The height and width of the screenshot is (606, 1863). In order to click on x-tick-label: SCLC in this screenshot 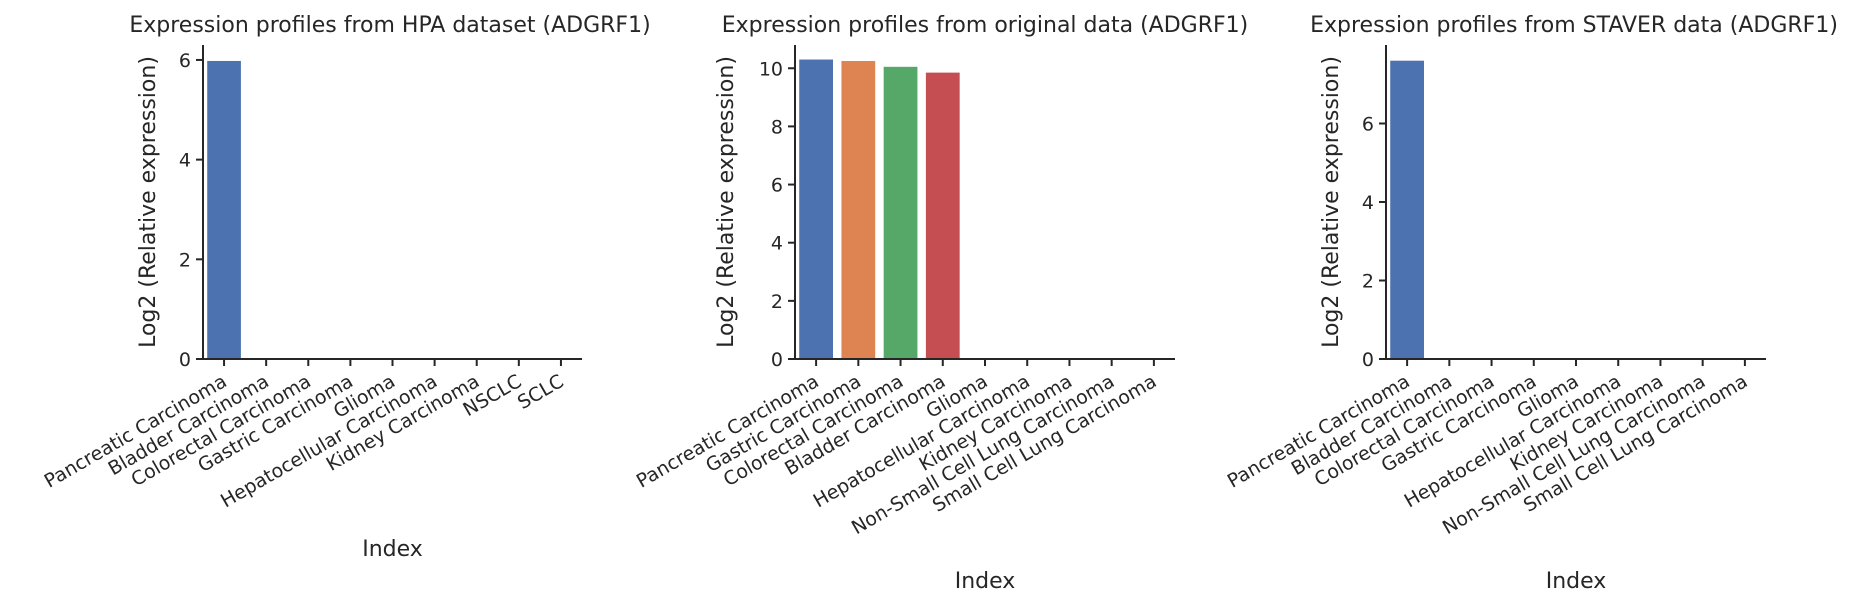, I will do `click(541, 392)`.